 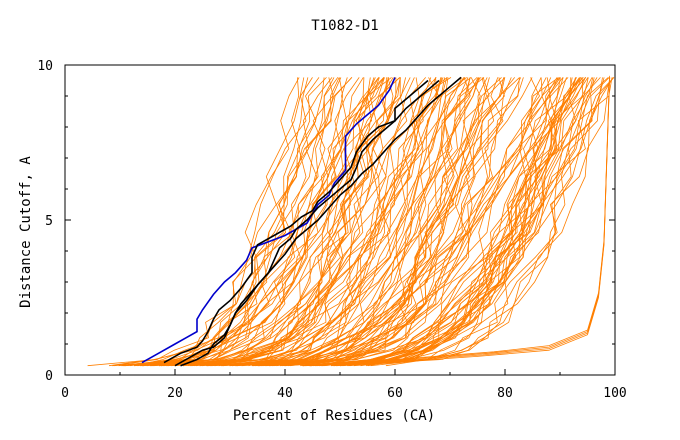 I want to click on x-tick-label: 100, so click(x=614, y=393).